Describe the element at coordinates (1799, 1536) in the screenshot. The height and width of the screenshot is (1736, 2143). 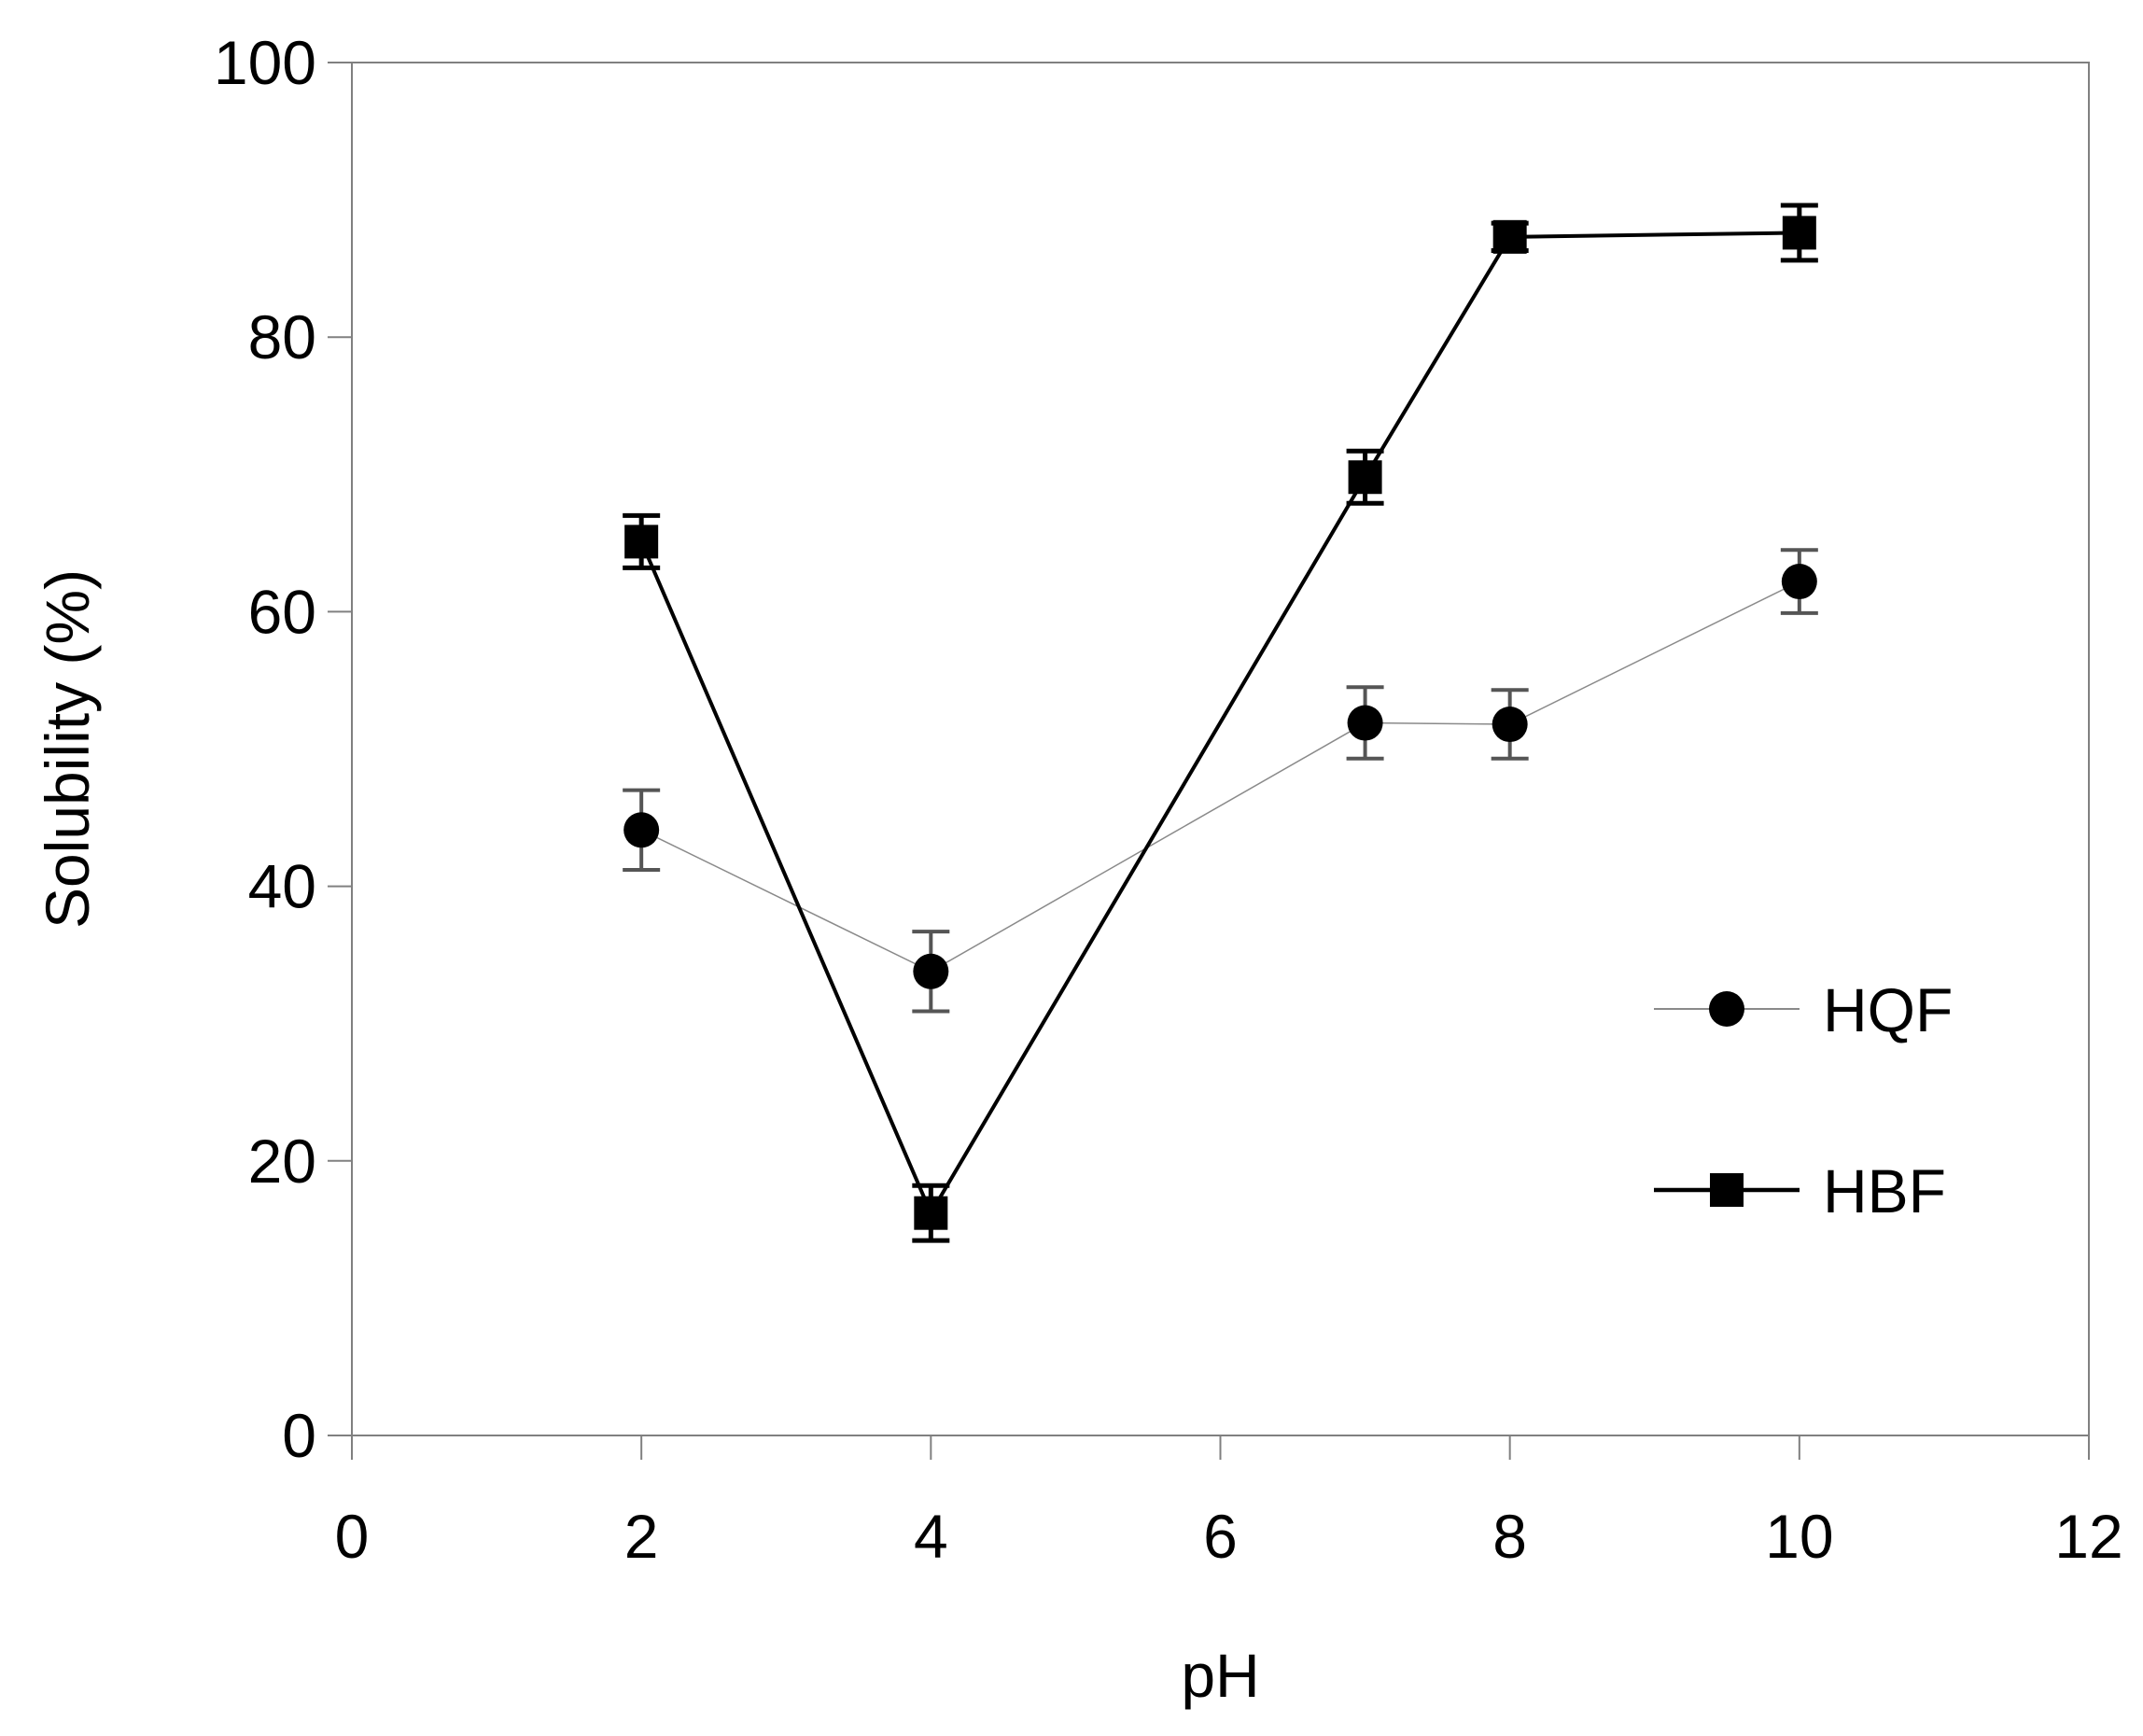
I see `x-tick-label: 10` at that location.